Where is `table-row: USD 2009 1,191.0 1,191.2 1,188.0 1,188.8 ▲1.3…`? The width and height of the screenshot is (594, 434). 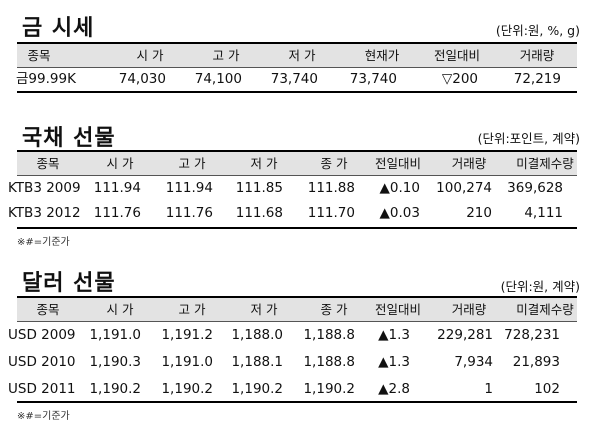
table-row: USD 2009 1,191.0 1,191.2 1,188.0 1,188.8 ▲1.3… is located at coordinates (292, 335).